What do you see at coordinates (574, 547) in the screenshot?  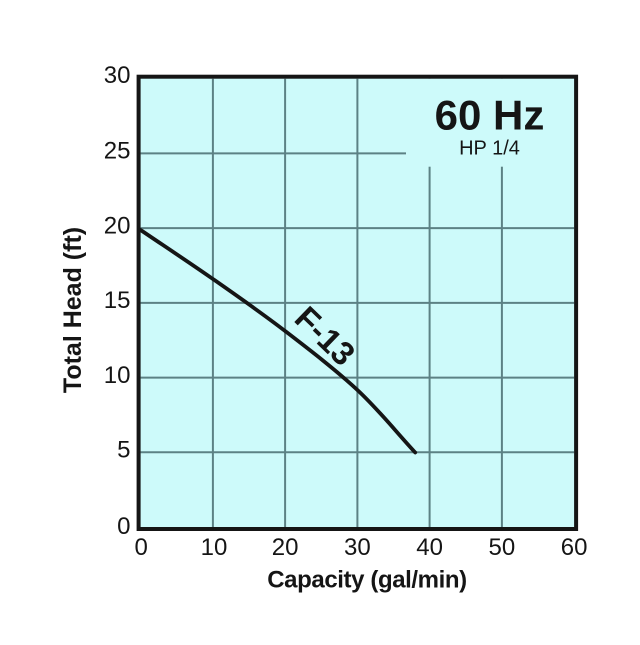 I see `svg-text: 60` at bounding box center [574, 547].